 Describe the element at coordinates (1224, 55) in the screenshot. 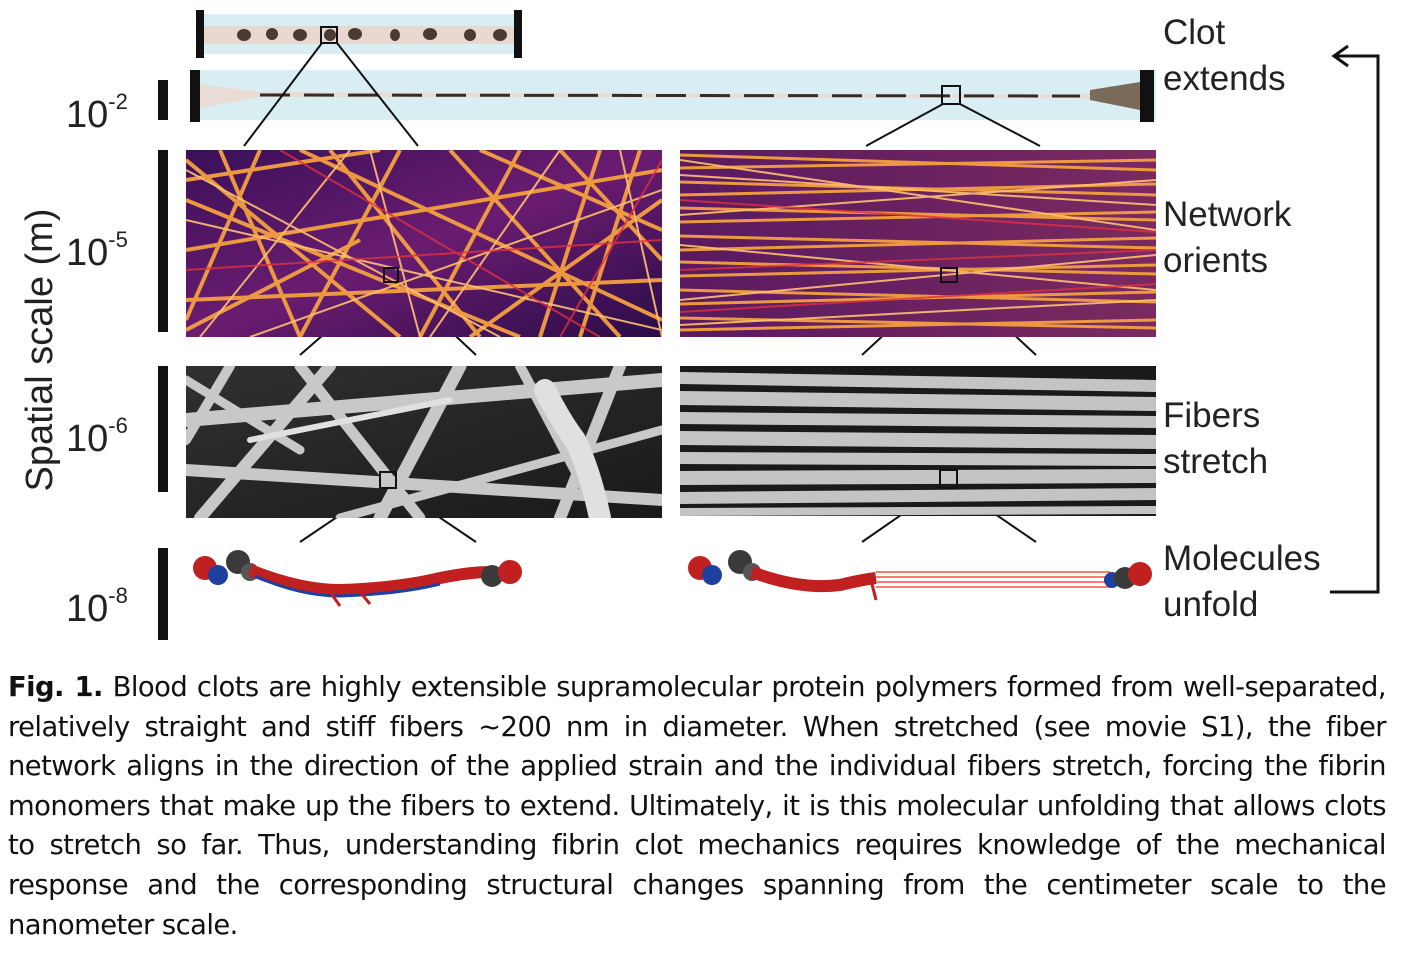

I see `label-clot-extends: Clot extends` at that location.